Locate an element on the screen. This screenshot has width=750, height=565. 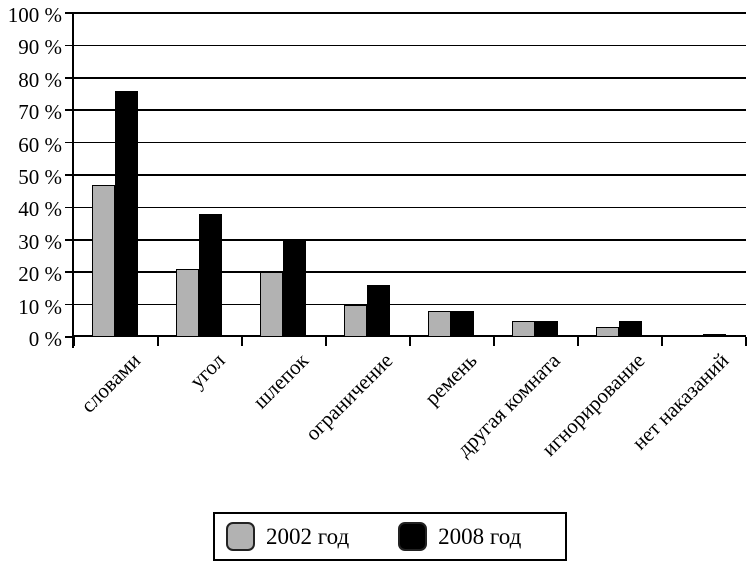
x-axis-category-label: словами is located at coordinates (111, 383).